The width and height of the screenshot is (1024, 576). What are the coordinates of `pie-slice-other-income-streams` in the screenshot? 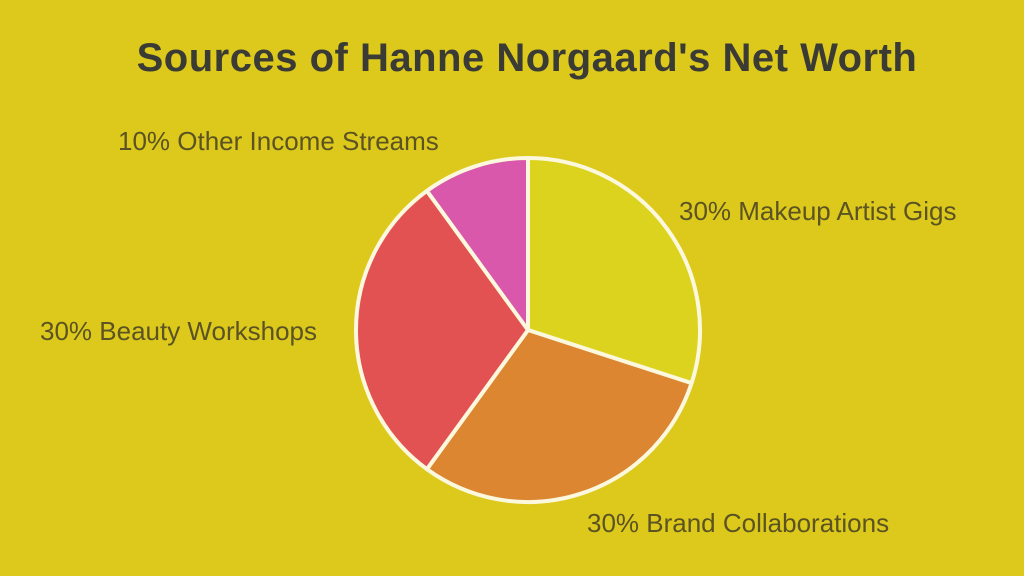 It's located at (477, 244).